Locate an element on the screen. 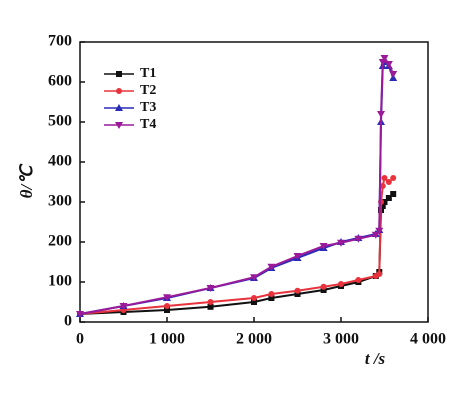 The image size is (463, 402). legend-label: T1 is located at coordinates (148, 73).